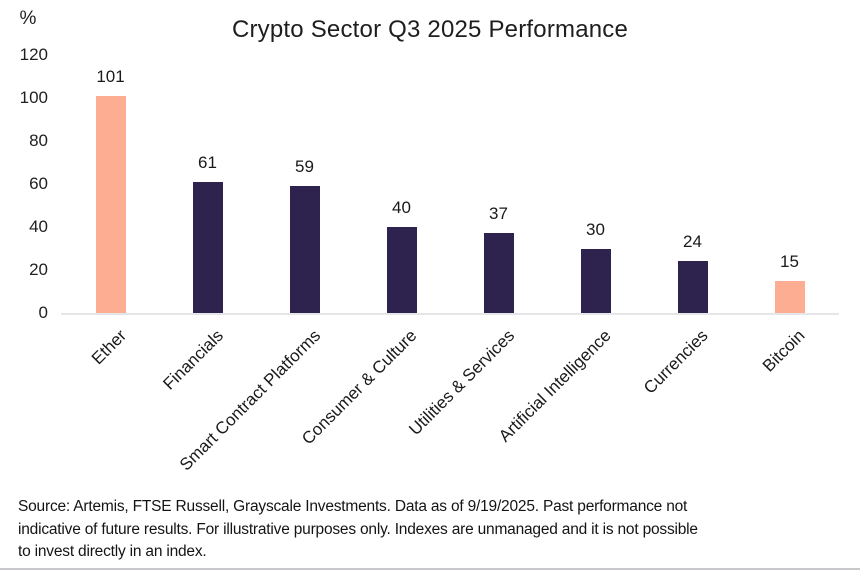  What do you see at coordinates (430, 29) in the screenshot?
I see `chart-title: Crypto Sector Q3 2025 Performance` at bounding box center [430, 29].